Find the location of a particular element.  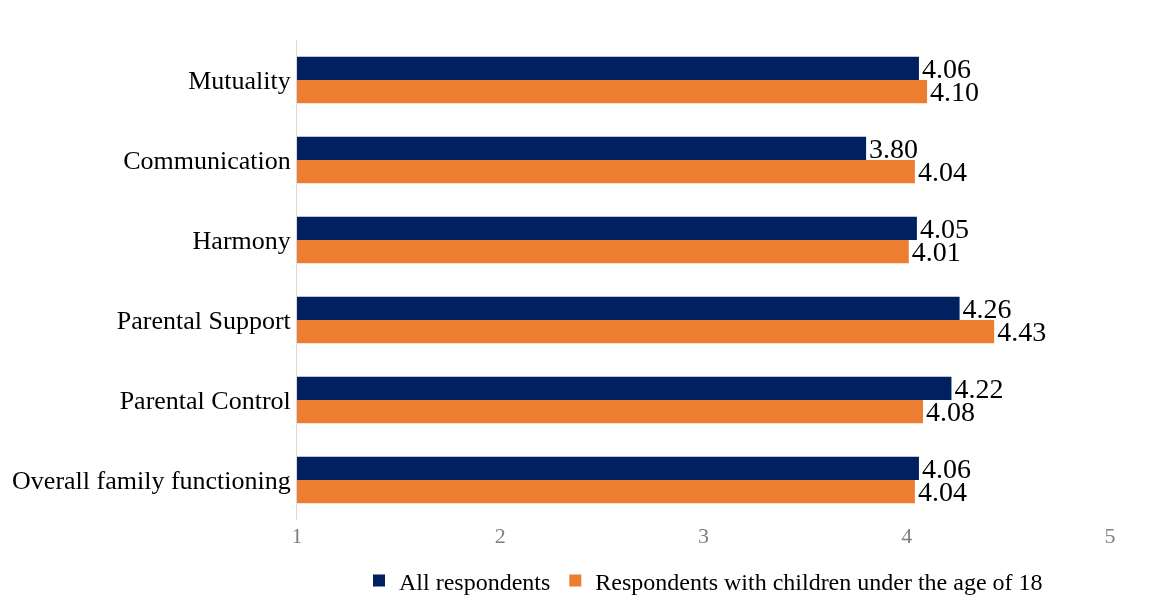

y-tick-label: Parental Control is located at coordinates (205, 401).